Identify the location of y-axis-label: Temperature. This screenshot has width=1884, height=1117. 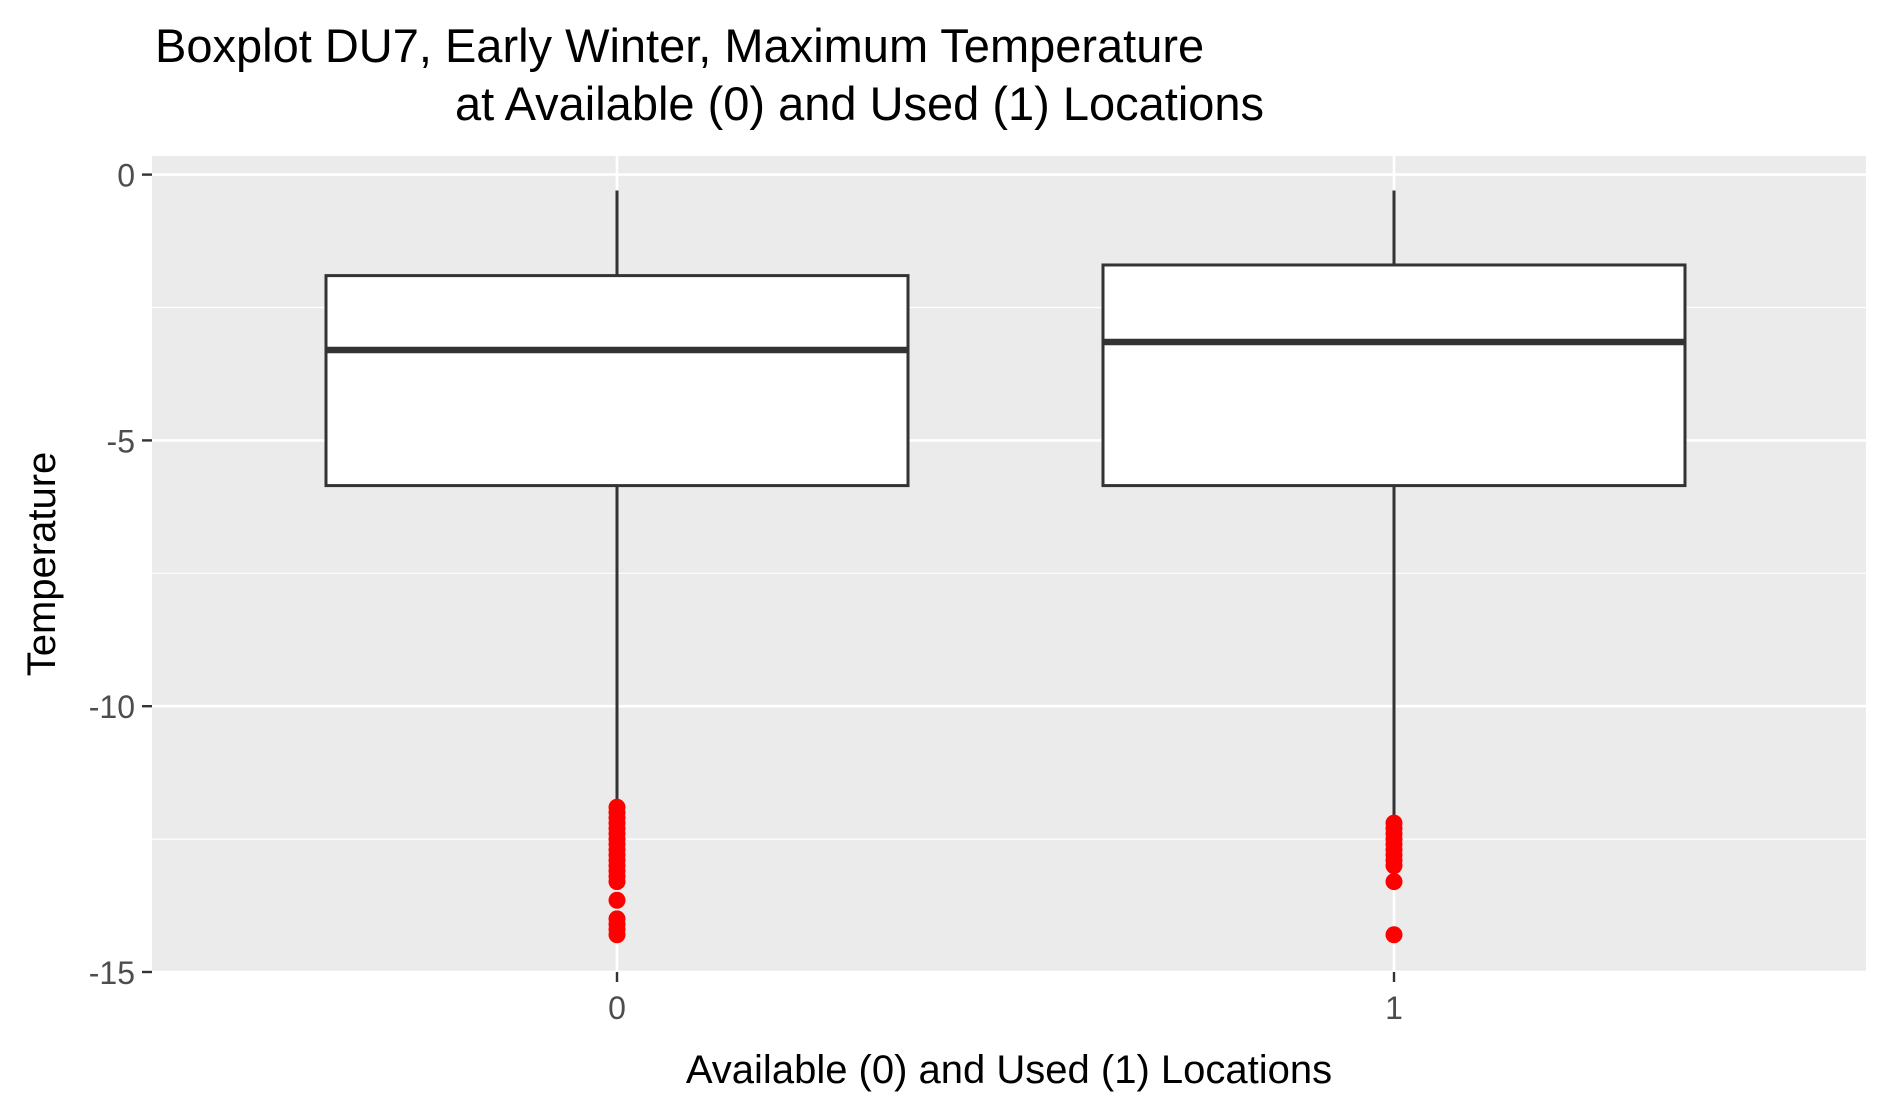
(42, 564).